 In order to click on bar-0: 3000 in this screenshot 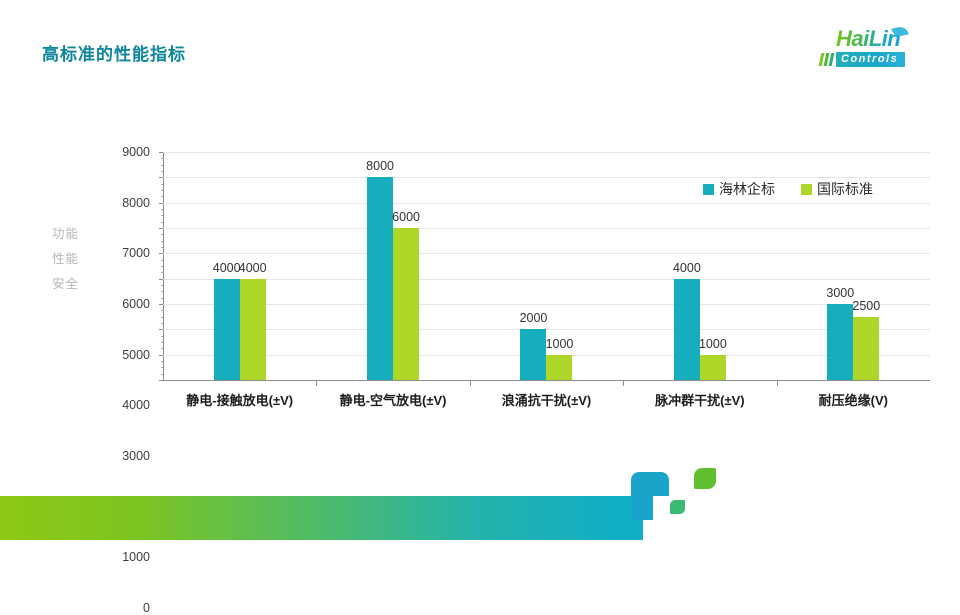, I will do `click(840, 333)`.